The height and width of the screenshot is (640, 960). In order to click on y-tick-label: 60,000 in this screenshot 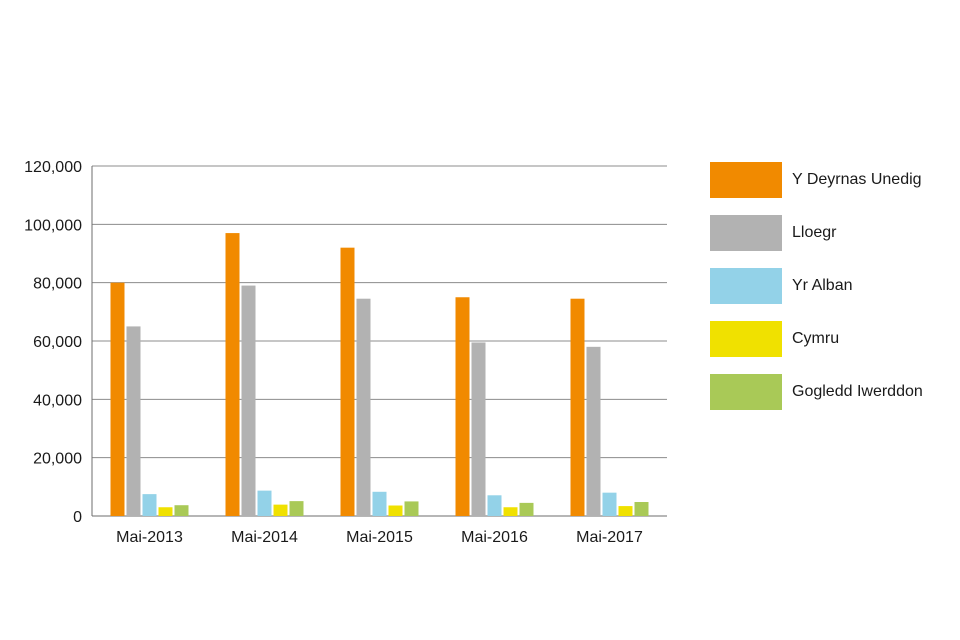, I will do `click(57, 342)`.